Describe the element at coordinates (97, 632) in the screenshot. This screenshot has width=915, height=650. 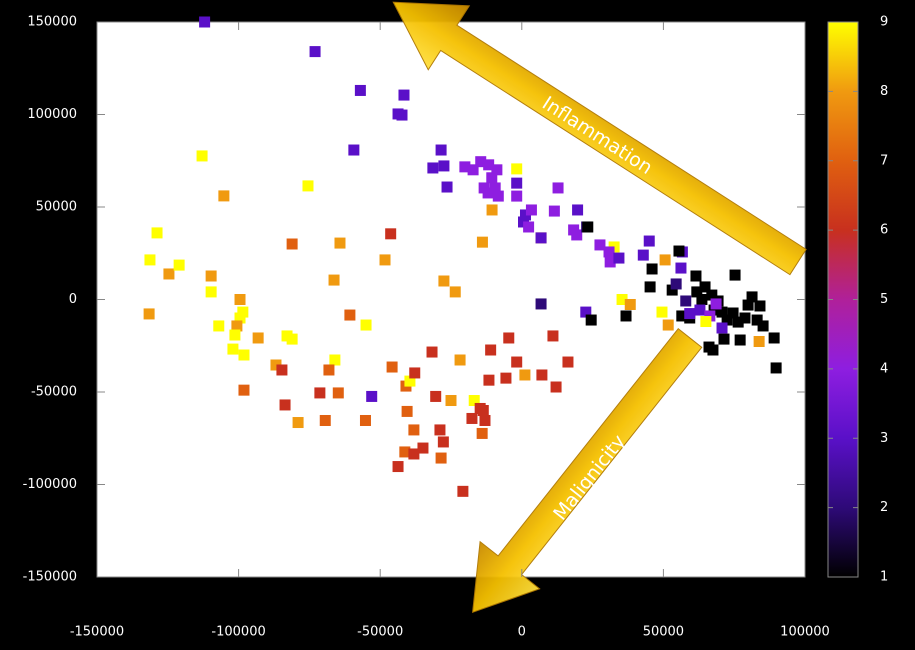
I see `x-tick-label: -150000` at that location.